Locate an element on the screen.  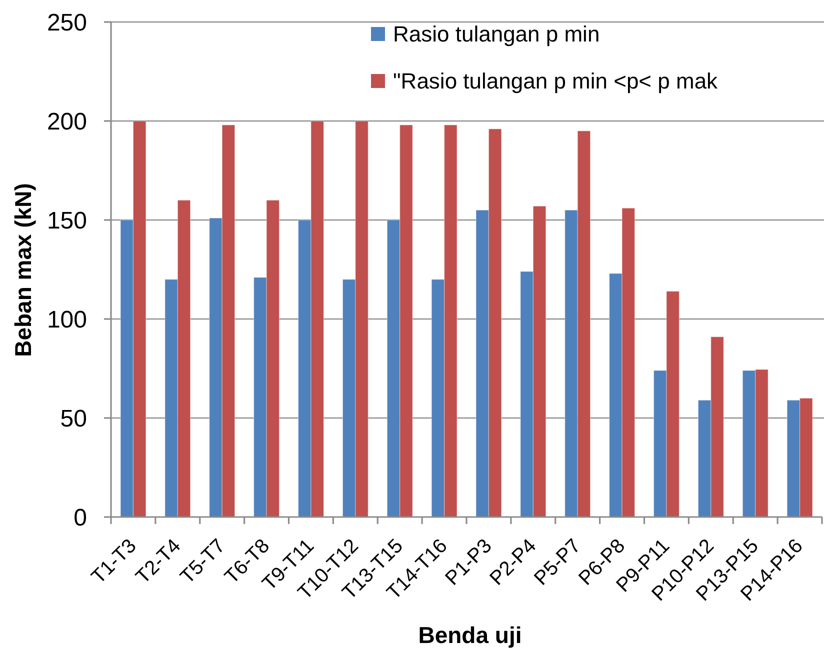
y-tick-label: 0 is located at coordinates (80, 518).